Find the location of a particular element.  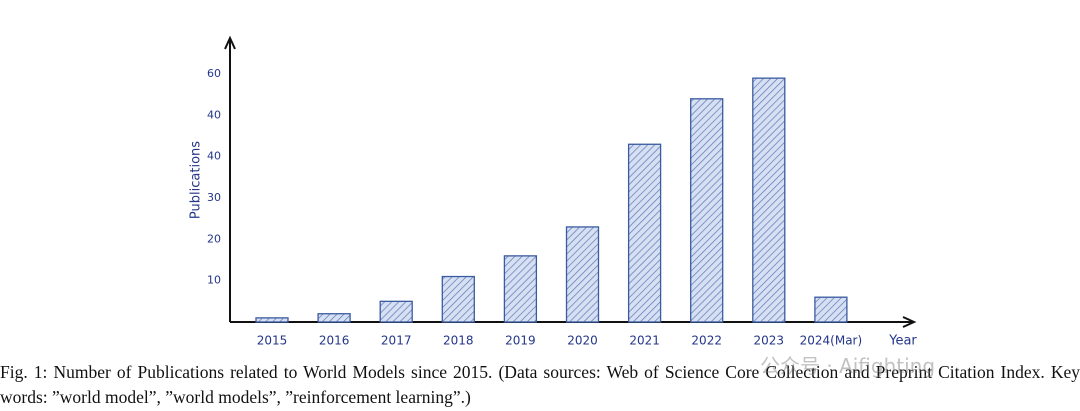

y-axis-label: Publications is located at coordinates (196, 180).